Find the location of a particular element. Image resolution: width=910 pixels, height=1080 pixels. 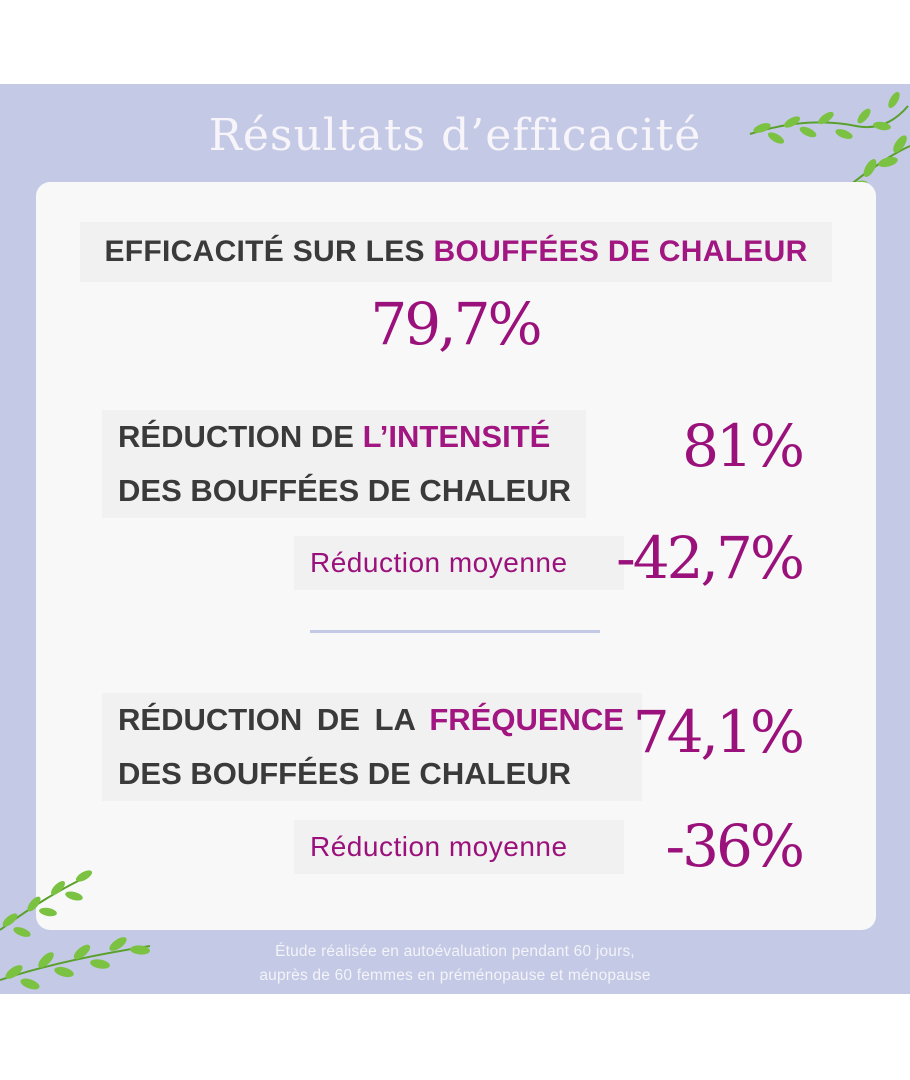

headline: EFFICACITÉ SUR LES BOUFFÉES DE CHALEUR is located at coordinates (456, 252).